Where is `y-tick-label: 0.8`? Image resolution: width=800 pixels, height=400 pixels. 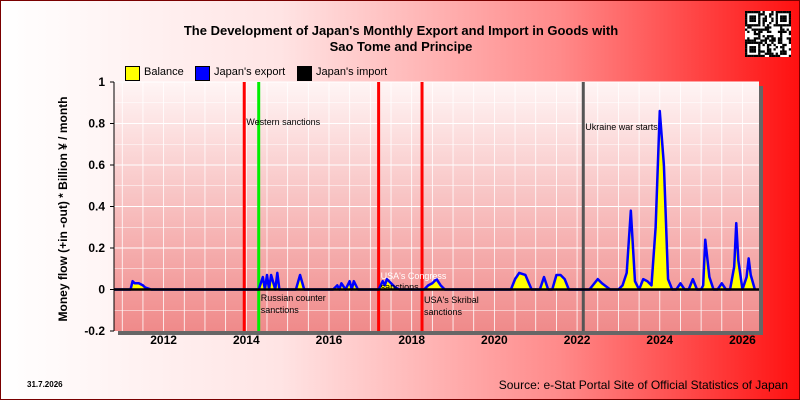
y-tick-label: 0.8 is located at coordinates (96, 124).